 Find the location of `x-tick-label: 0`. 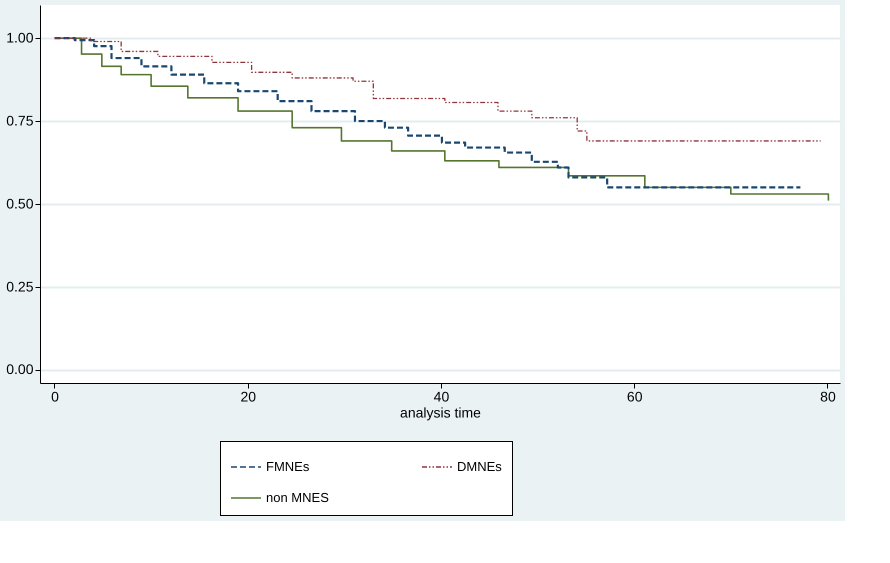

x-tick-label: 0 is located at coordinates (55, 396).